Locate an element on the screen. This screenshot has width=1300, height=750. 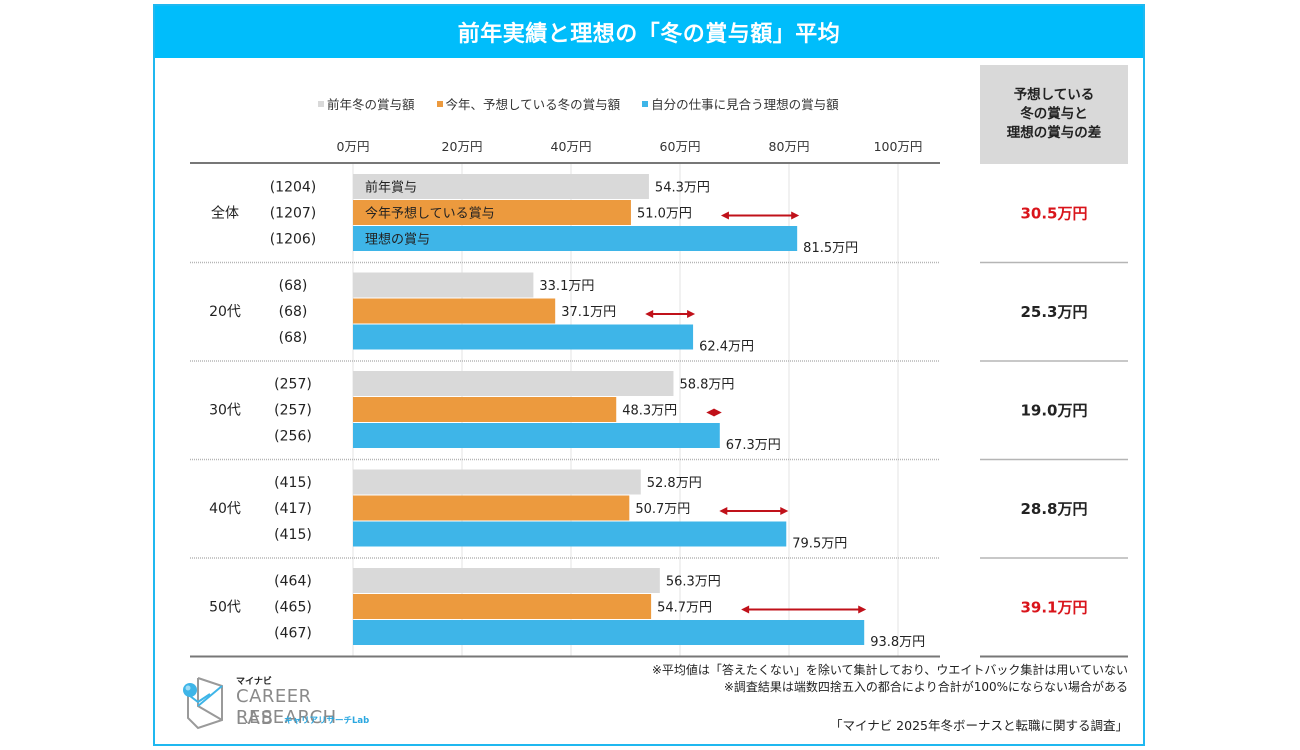
bar-value-label: 67.3万円 is located at coordinates (753, 445).